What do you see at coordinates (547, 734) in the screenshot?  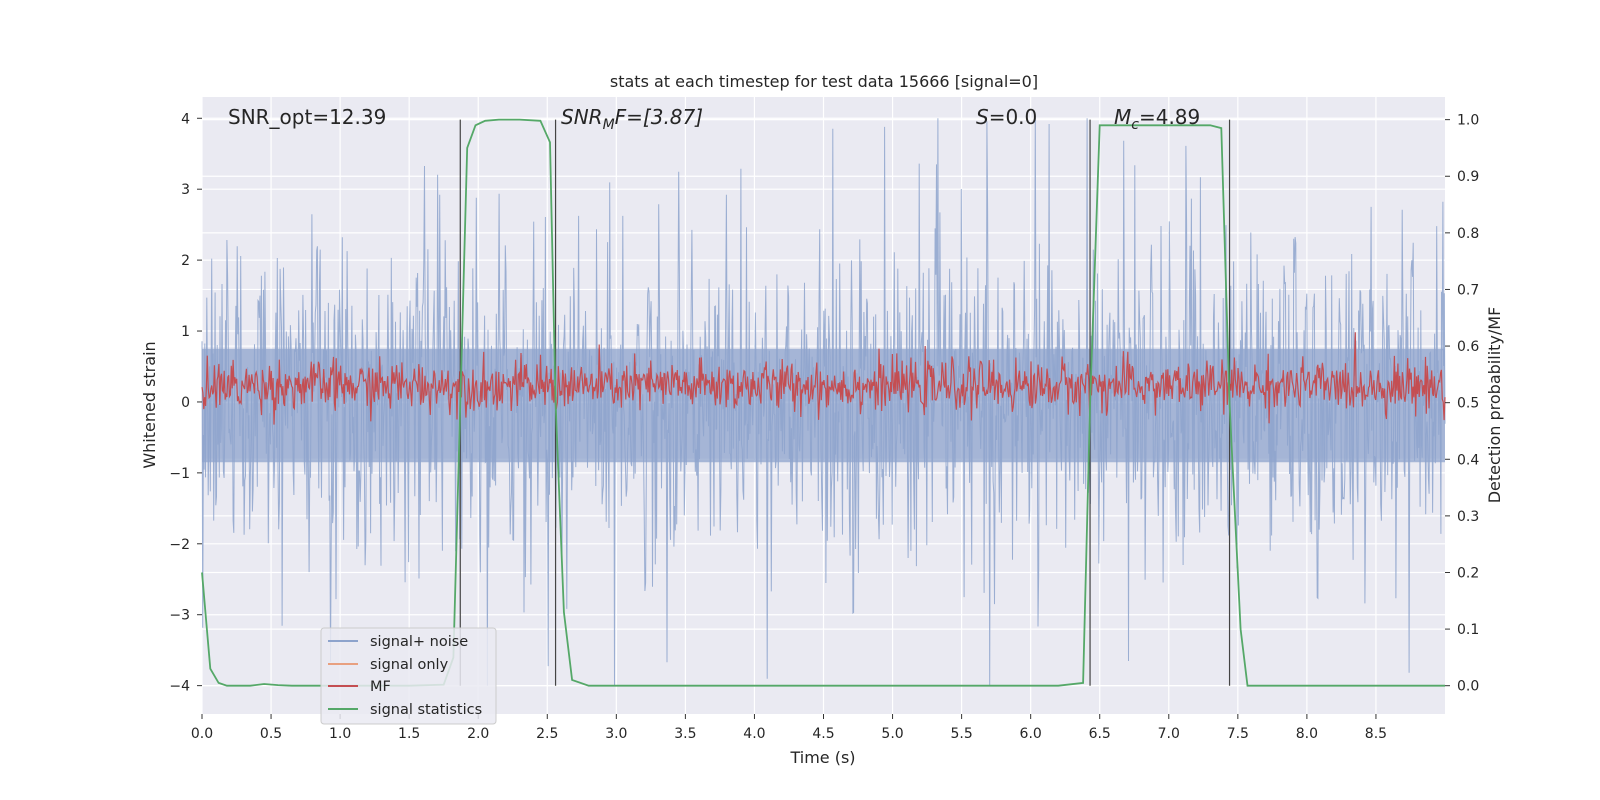 I see `x-tick-label-5: 2.5` at bounding box center [547, 734].